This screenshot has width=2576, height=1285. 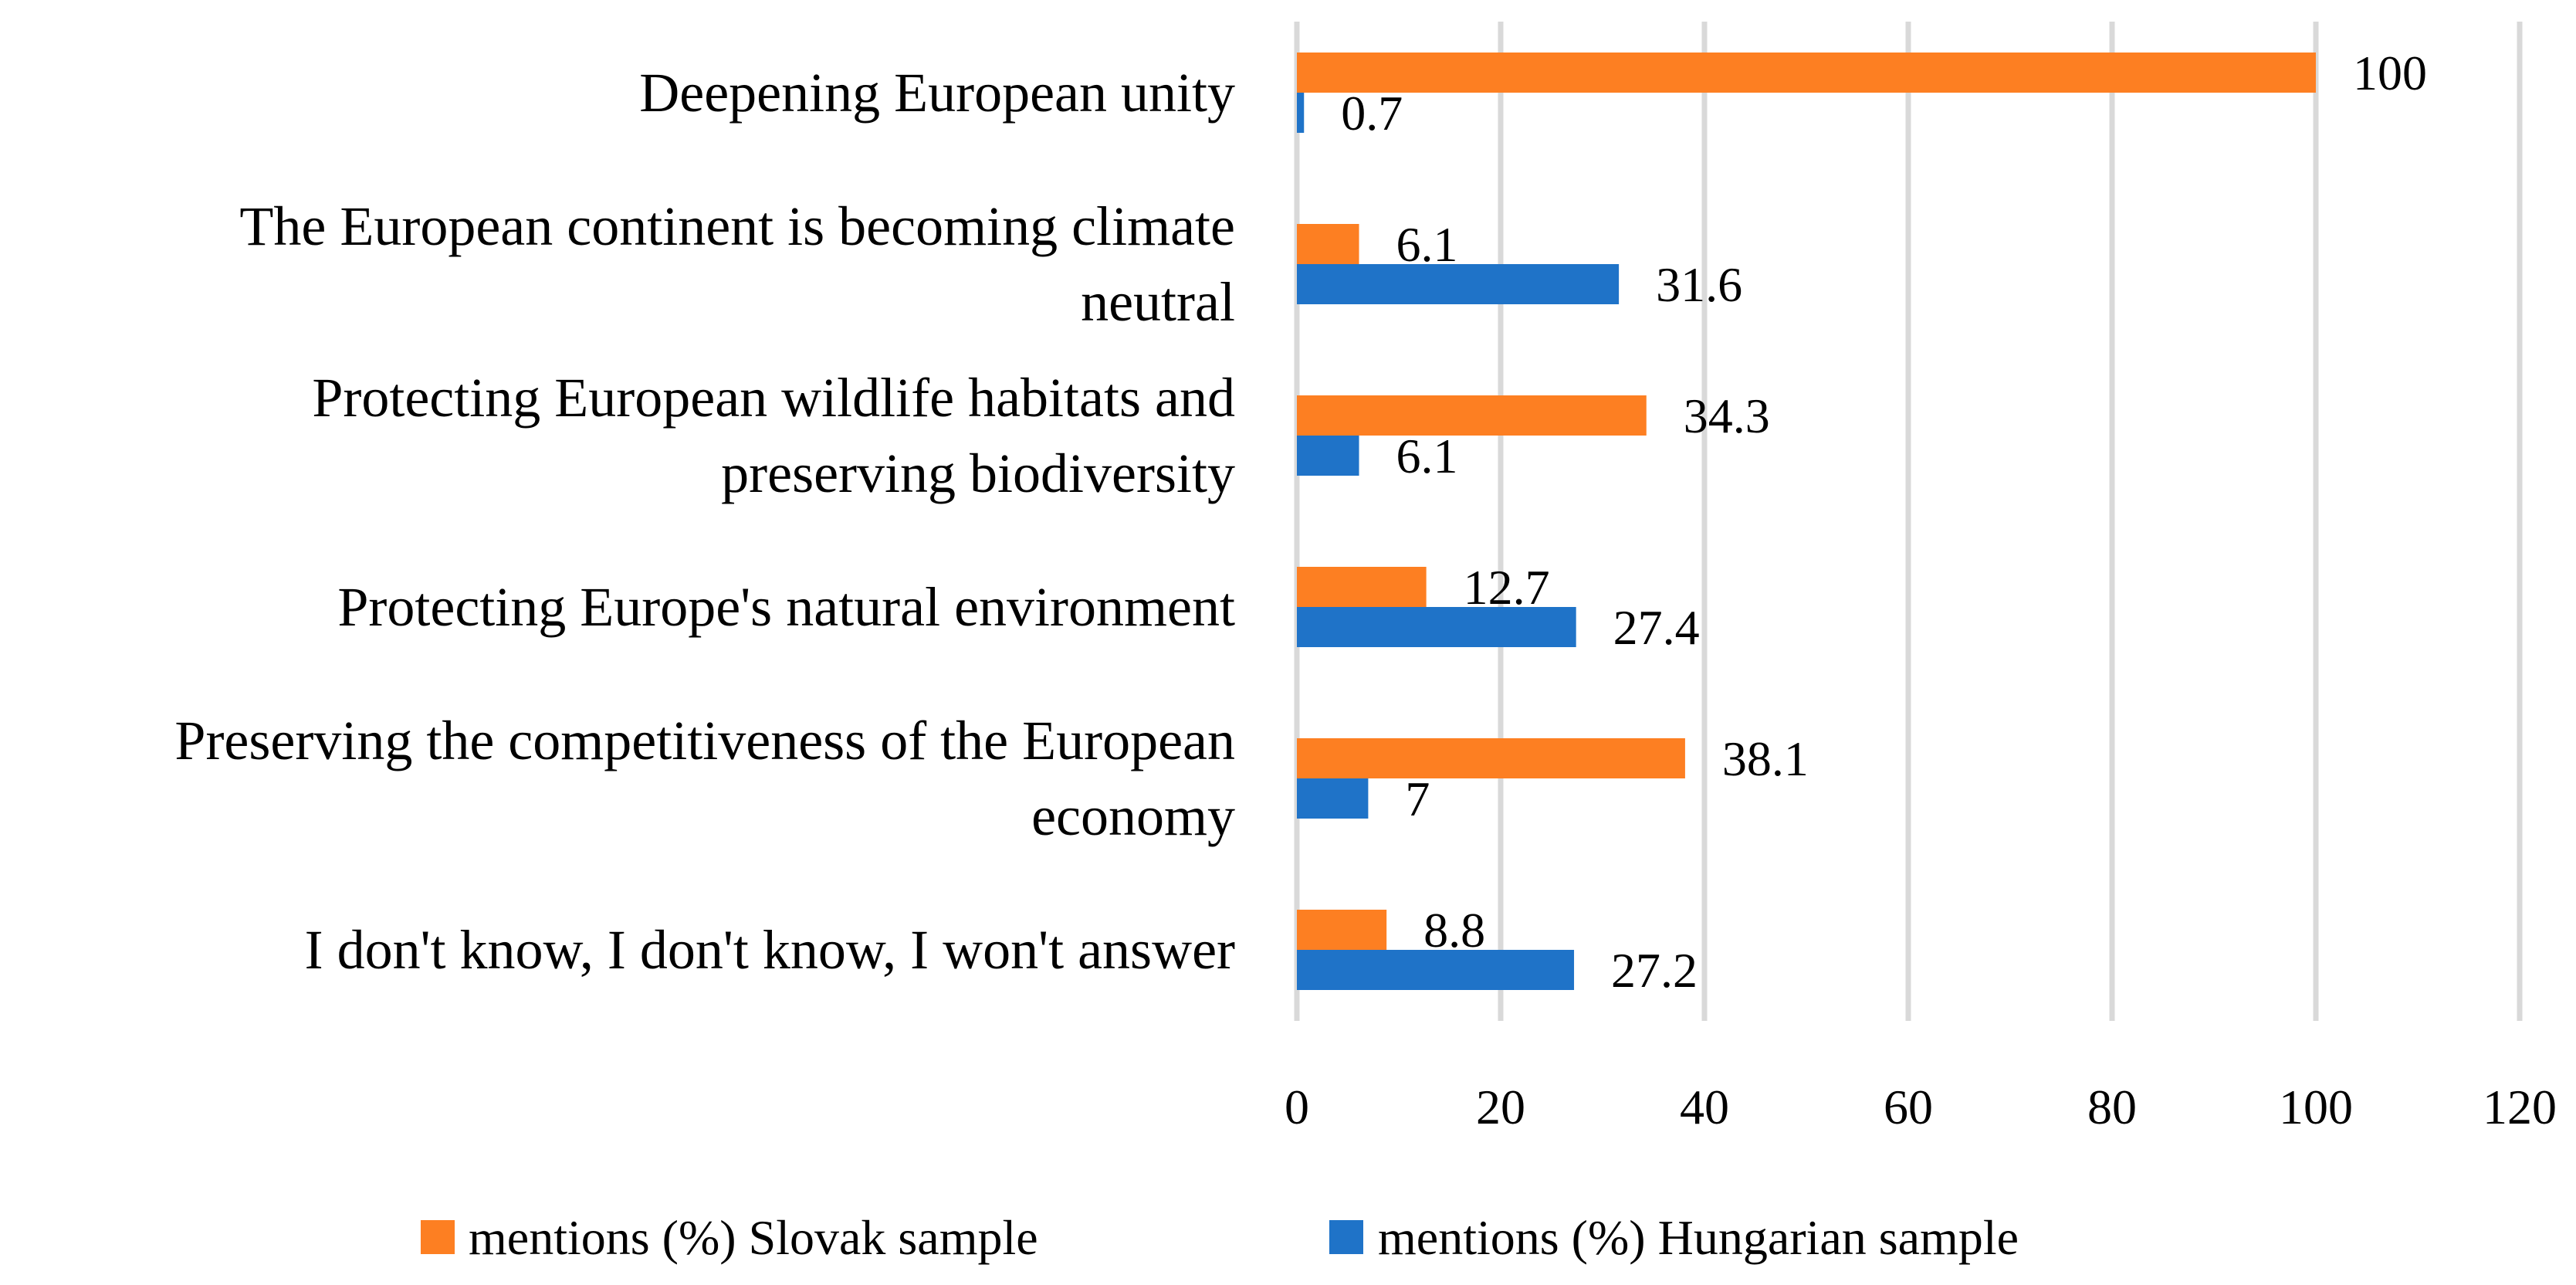 I want to click on x-tick-label: 60, so click(x=1909, y=1107).